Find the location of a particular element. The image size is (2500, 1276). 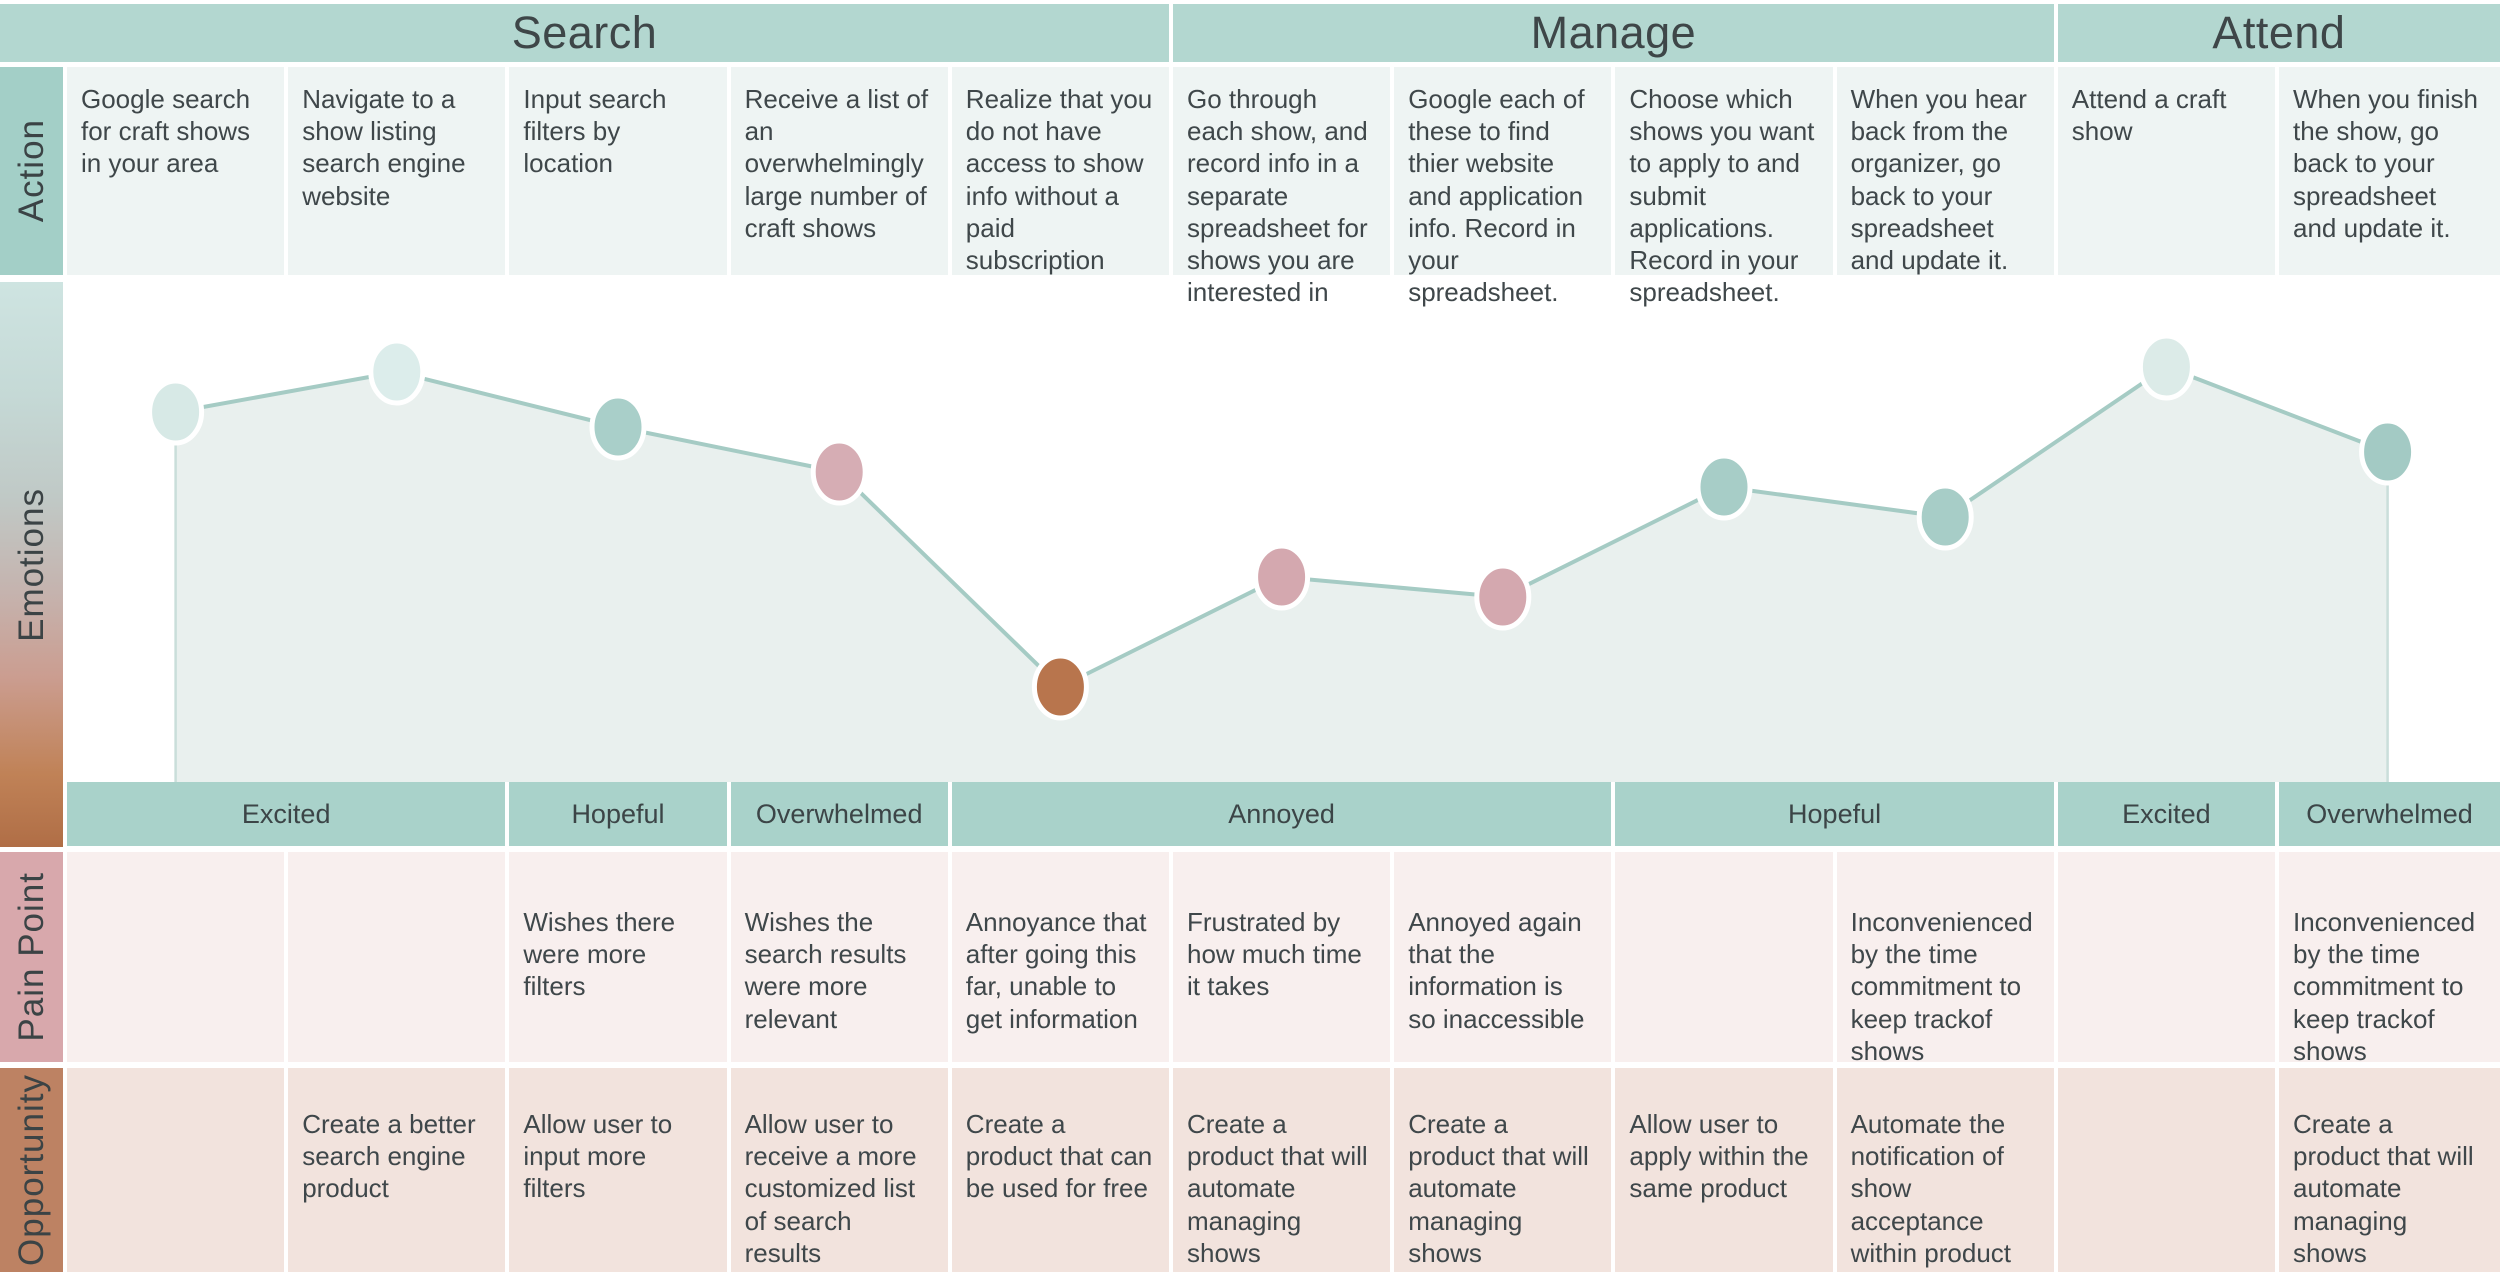

opportunity-cell-3: Allow user to input more filters is located at coordinates (618, 1170).